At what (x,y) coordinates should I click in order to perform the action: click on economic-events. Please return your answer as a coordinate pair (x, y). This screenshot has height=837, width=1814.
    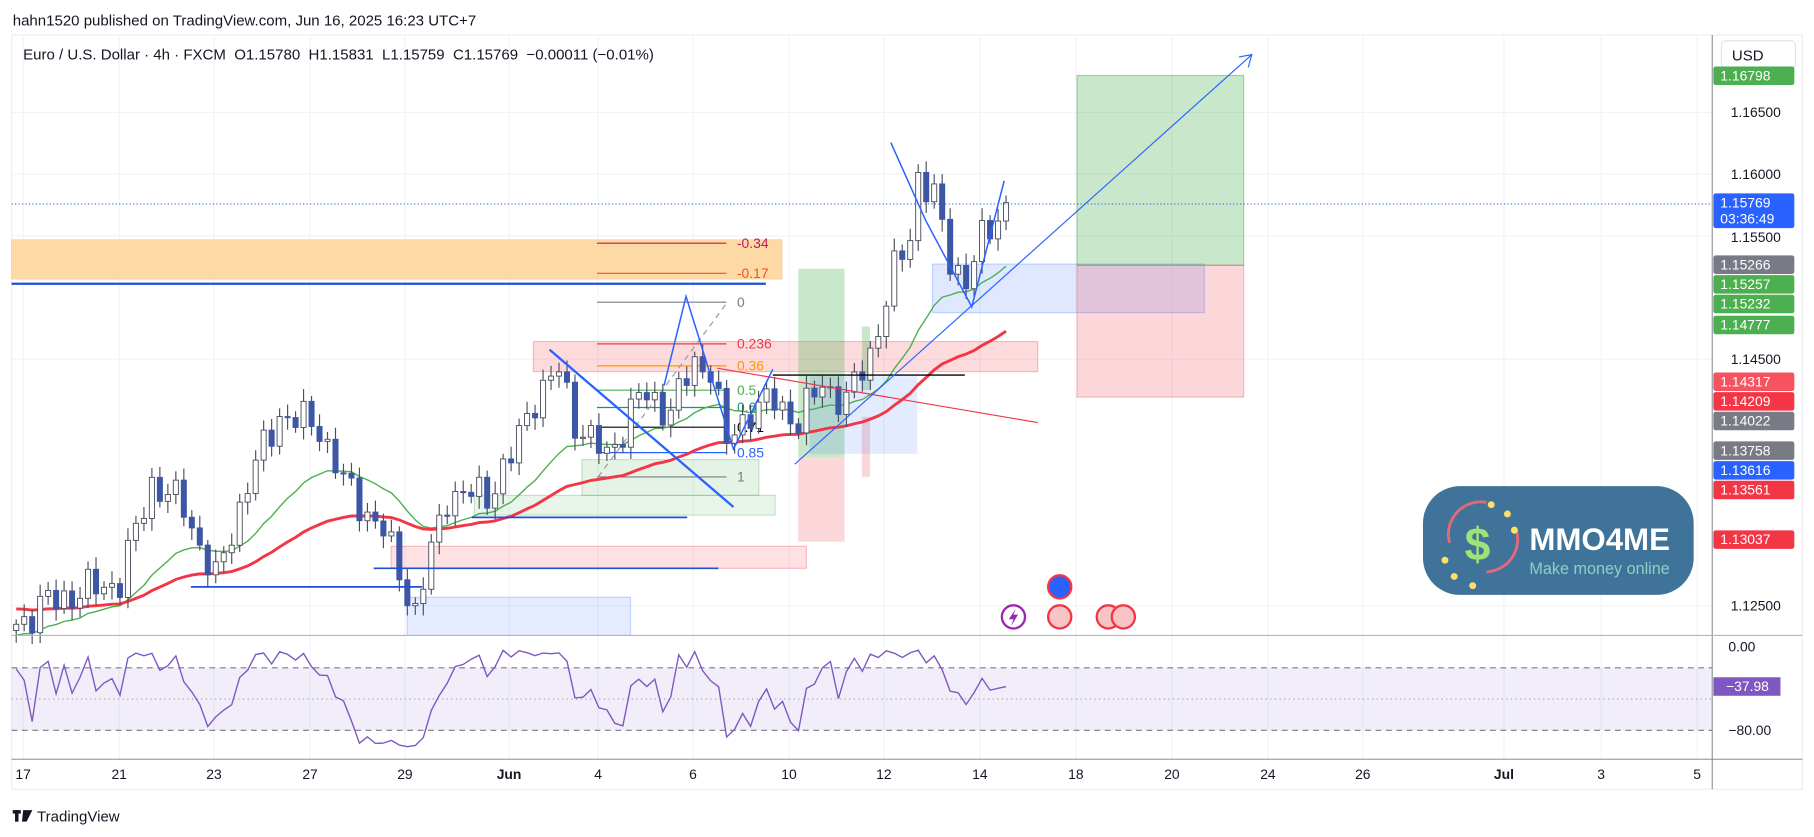
    Looking at the image, I should click on (1068, 602).